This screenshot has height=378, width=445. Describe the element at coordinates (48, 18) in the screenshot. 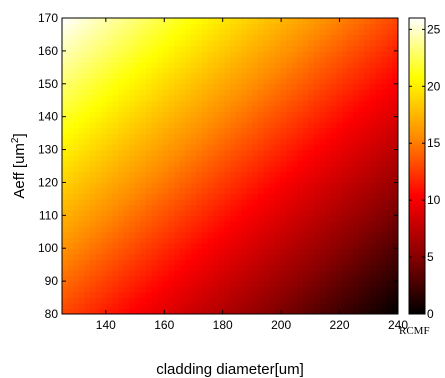

I see `y-tick-label: 170` at that location.